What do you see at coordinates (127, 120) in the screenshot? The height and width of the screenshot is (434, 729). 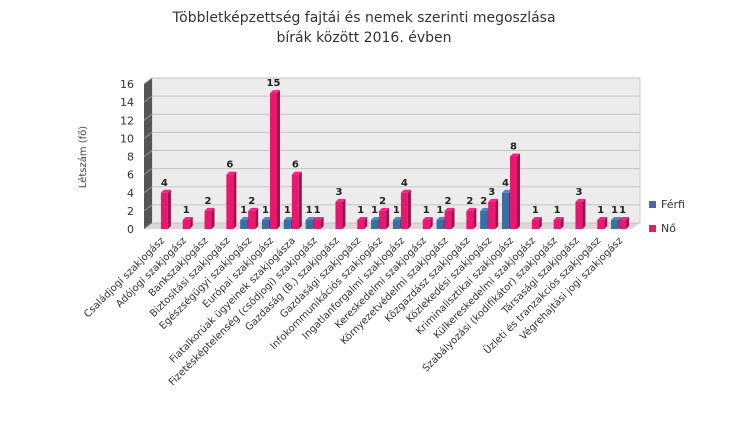 I see `y-tick-label: 12` at bounding box center [127, 120].